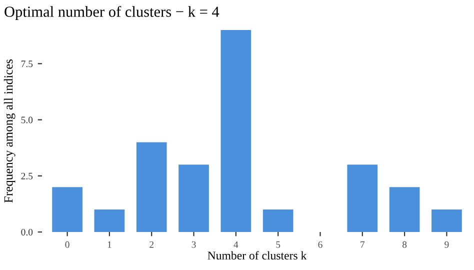  I want to click on x-tick-label: 4, so click(236, 244).